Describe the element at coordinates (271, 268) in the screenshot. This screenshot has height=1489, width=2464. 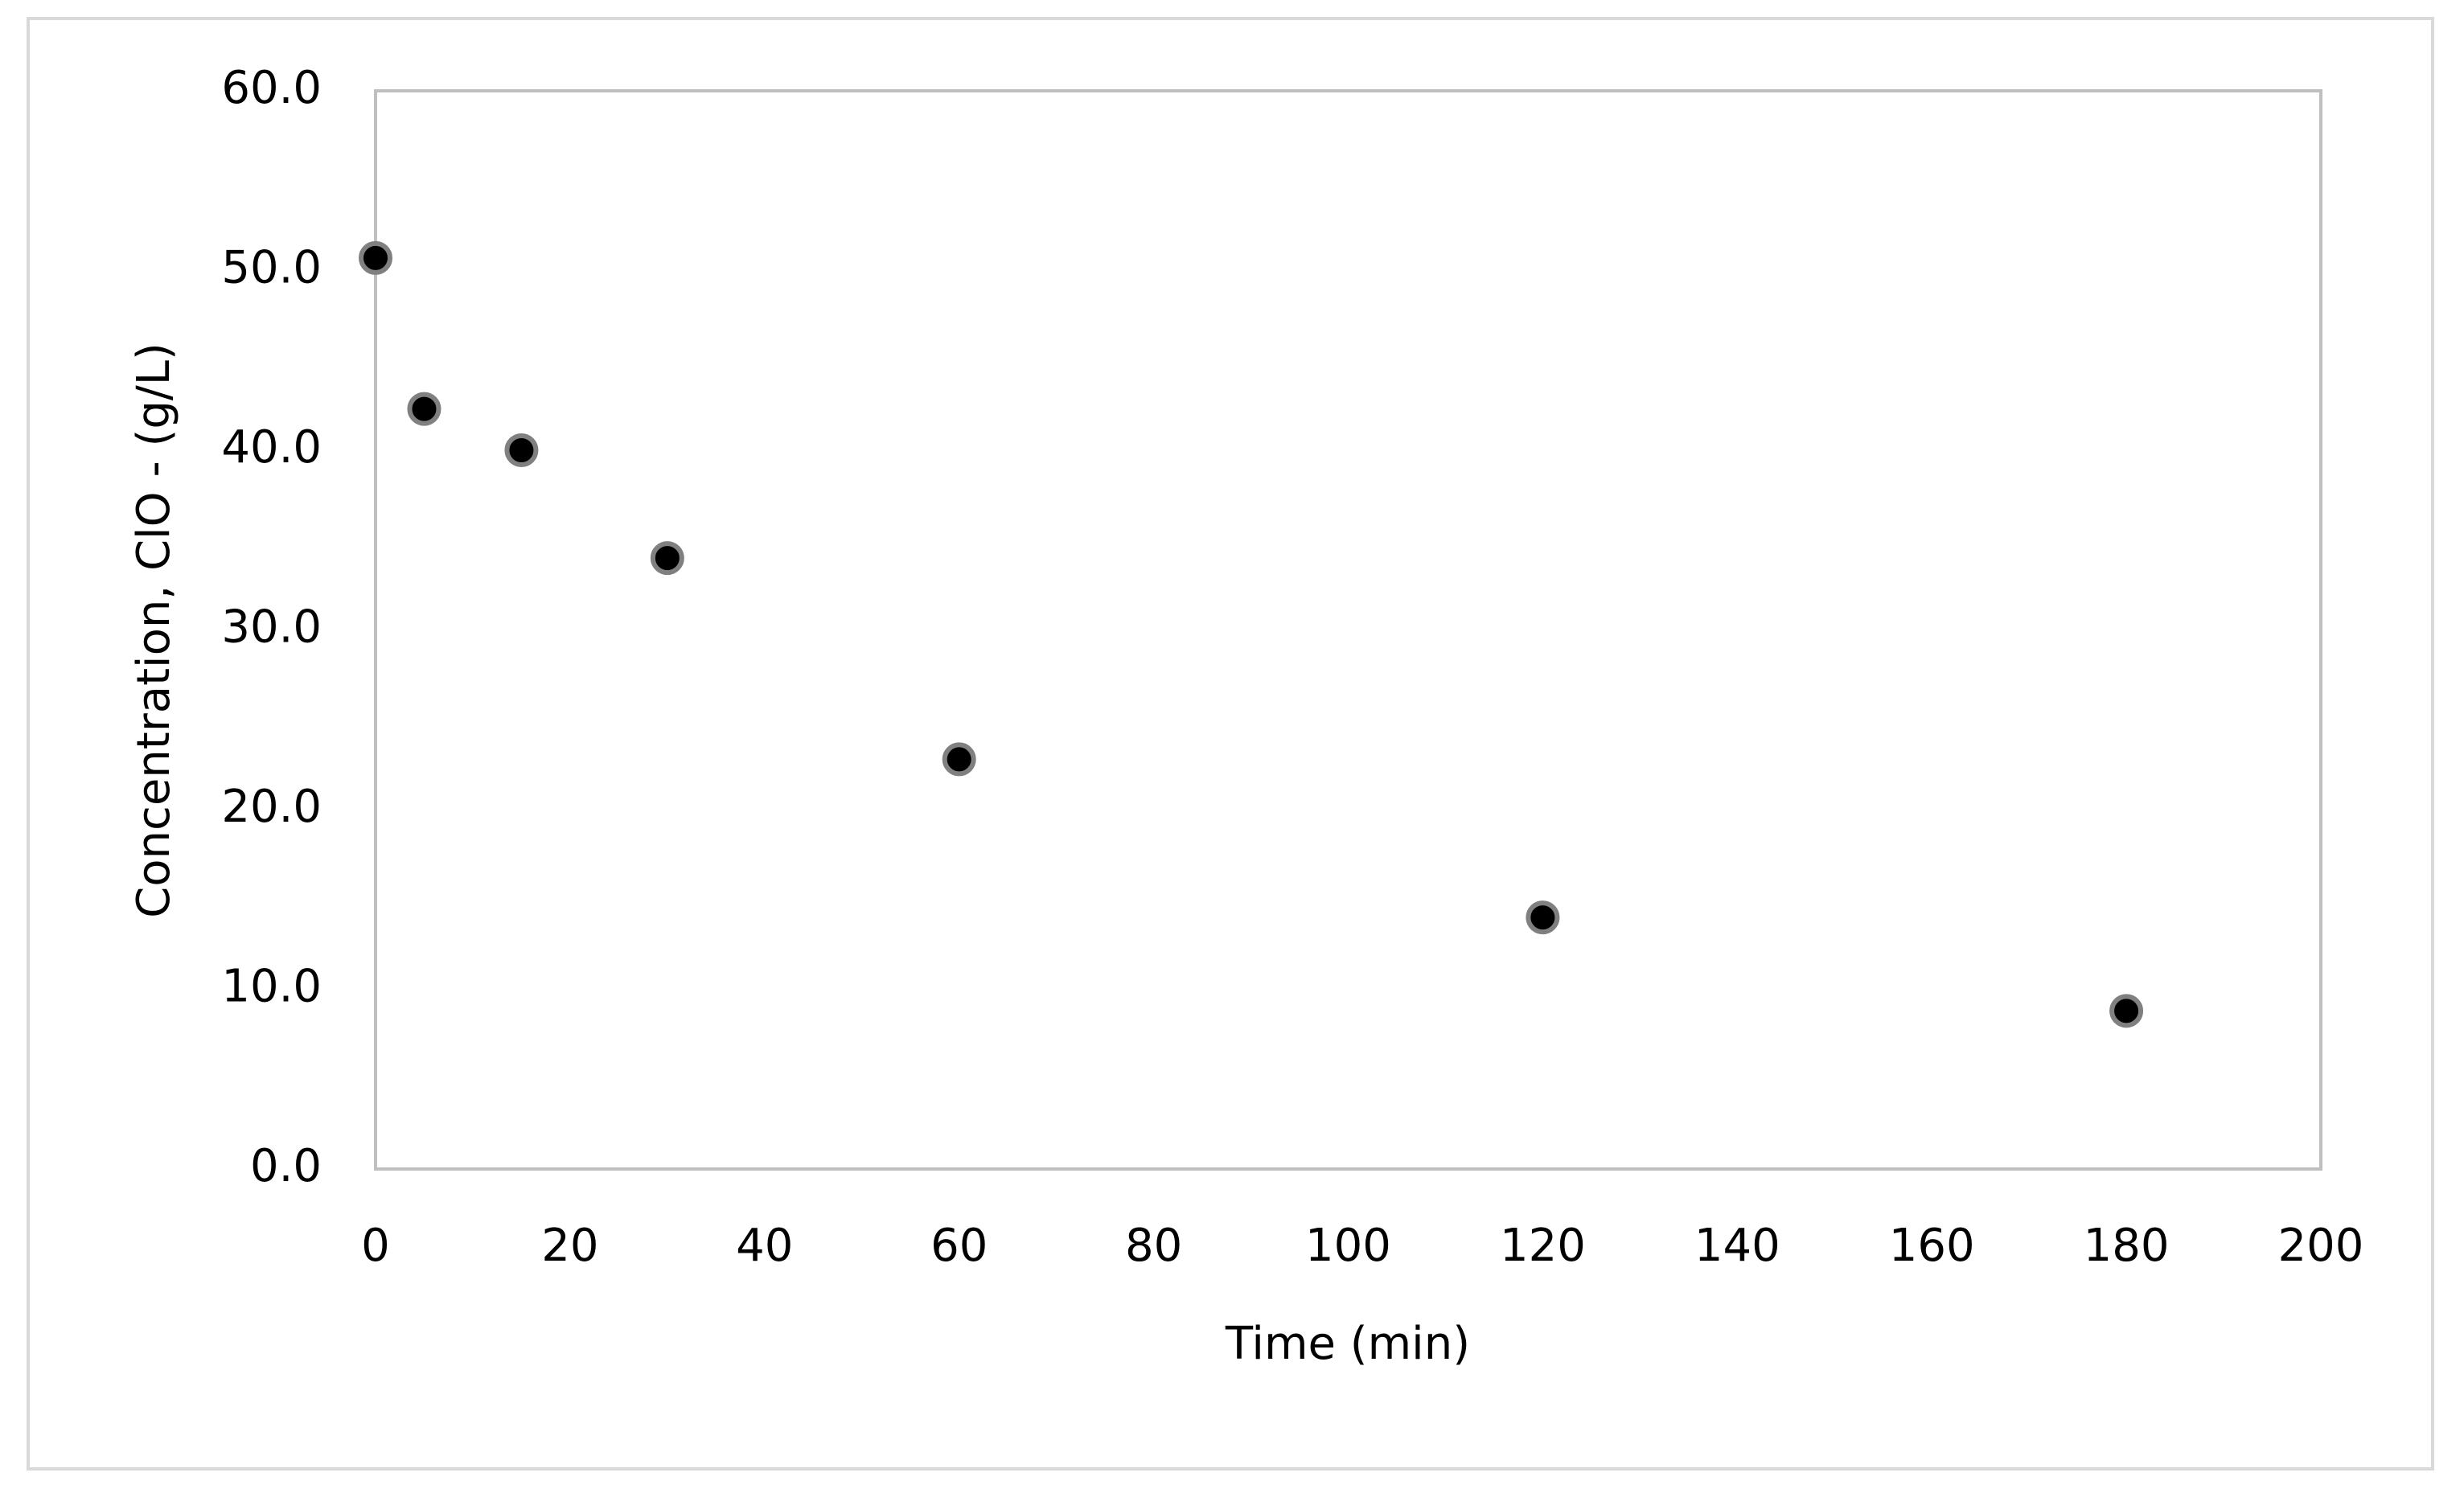
I see `y-tick-label: 50.0` at that location.